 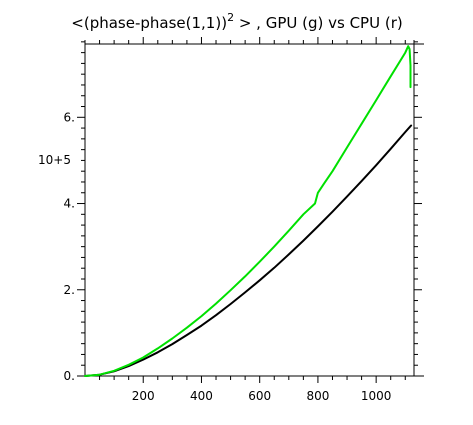 What do you see at coordinates (317, 396) in the screenshot?
I see `x-tick-label: 800` at bounding box center [317, 396].